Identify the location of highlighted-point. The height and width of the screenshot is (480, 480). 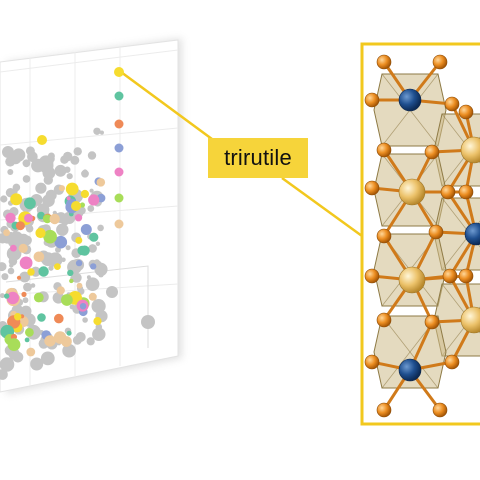
(119, 72).